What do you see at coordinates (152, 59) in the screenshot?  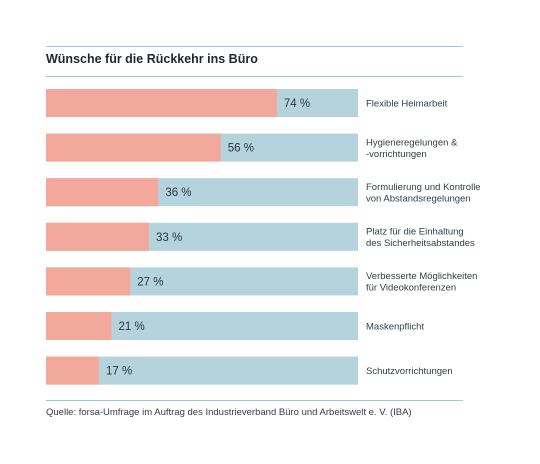 I see `chart-title: Wünsche für die Rückkehr ins Büro` at bounding box center [152, 59].